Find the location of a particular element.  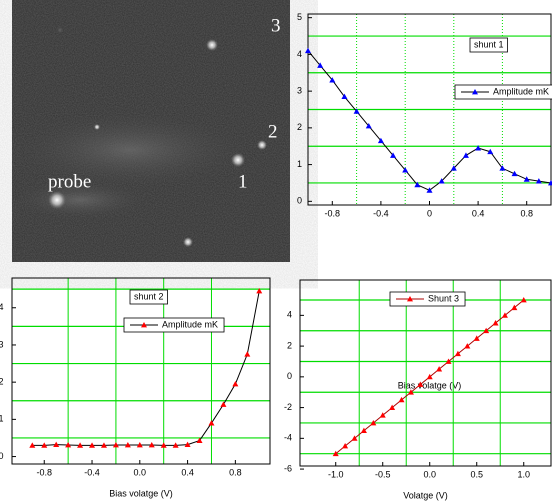

annotation-text: shunt 1 is located at coordinates (489, 44).